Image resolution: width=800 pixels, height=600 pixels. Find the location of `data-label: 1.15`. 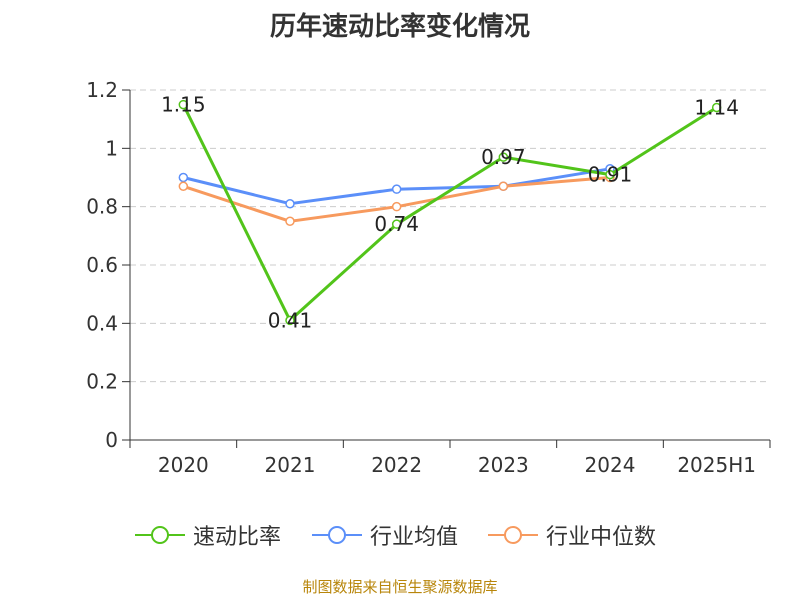

data-label: 1.15 is located at coordinates (183, 105).